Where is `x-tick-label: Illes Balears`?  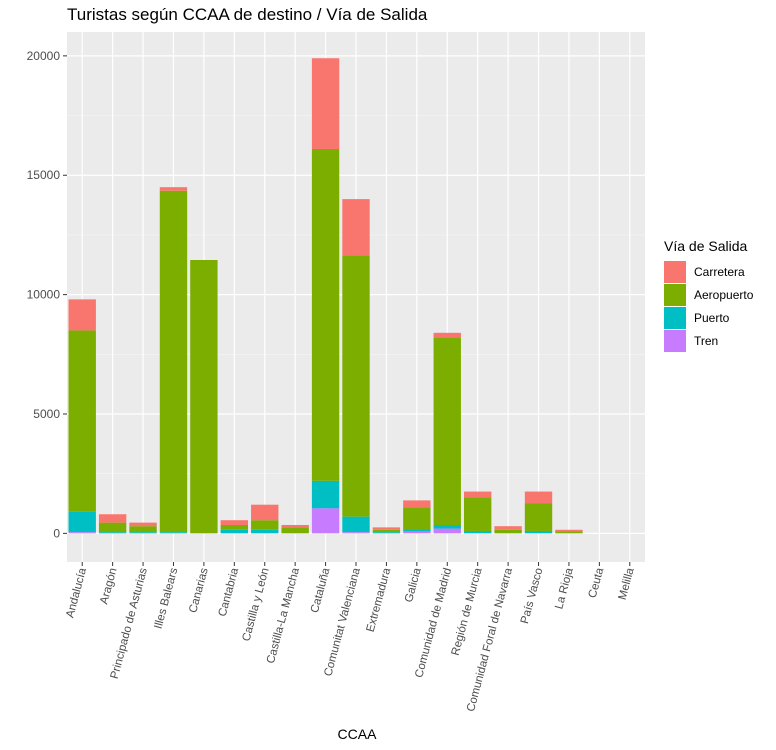 x-tick-label: Illes Balears is located at coordinates (167, 598).